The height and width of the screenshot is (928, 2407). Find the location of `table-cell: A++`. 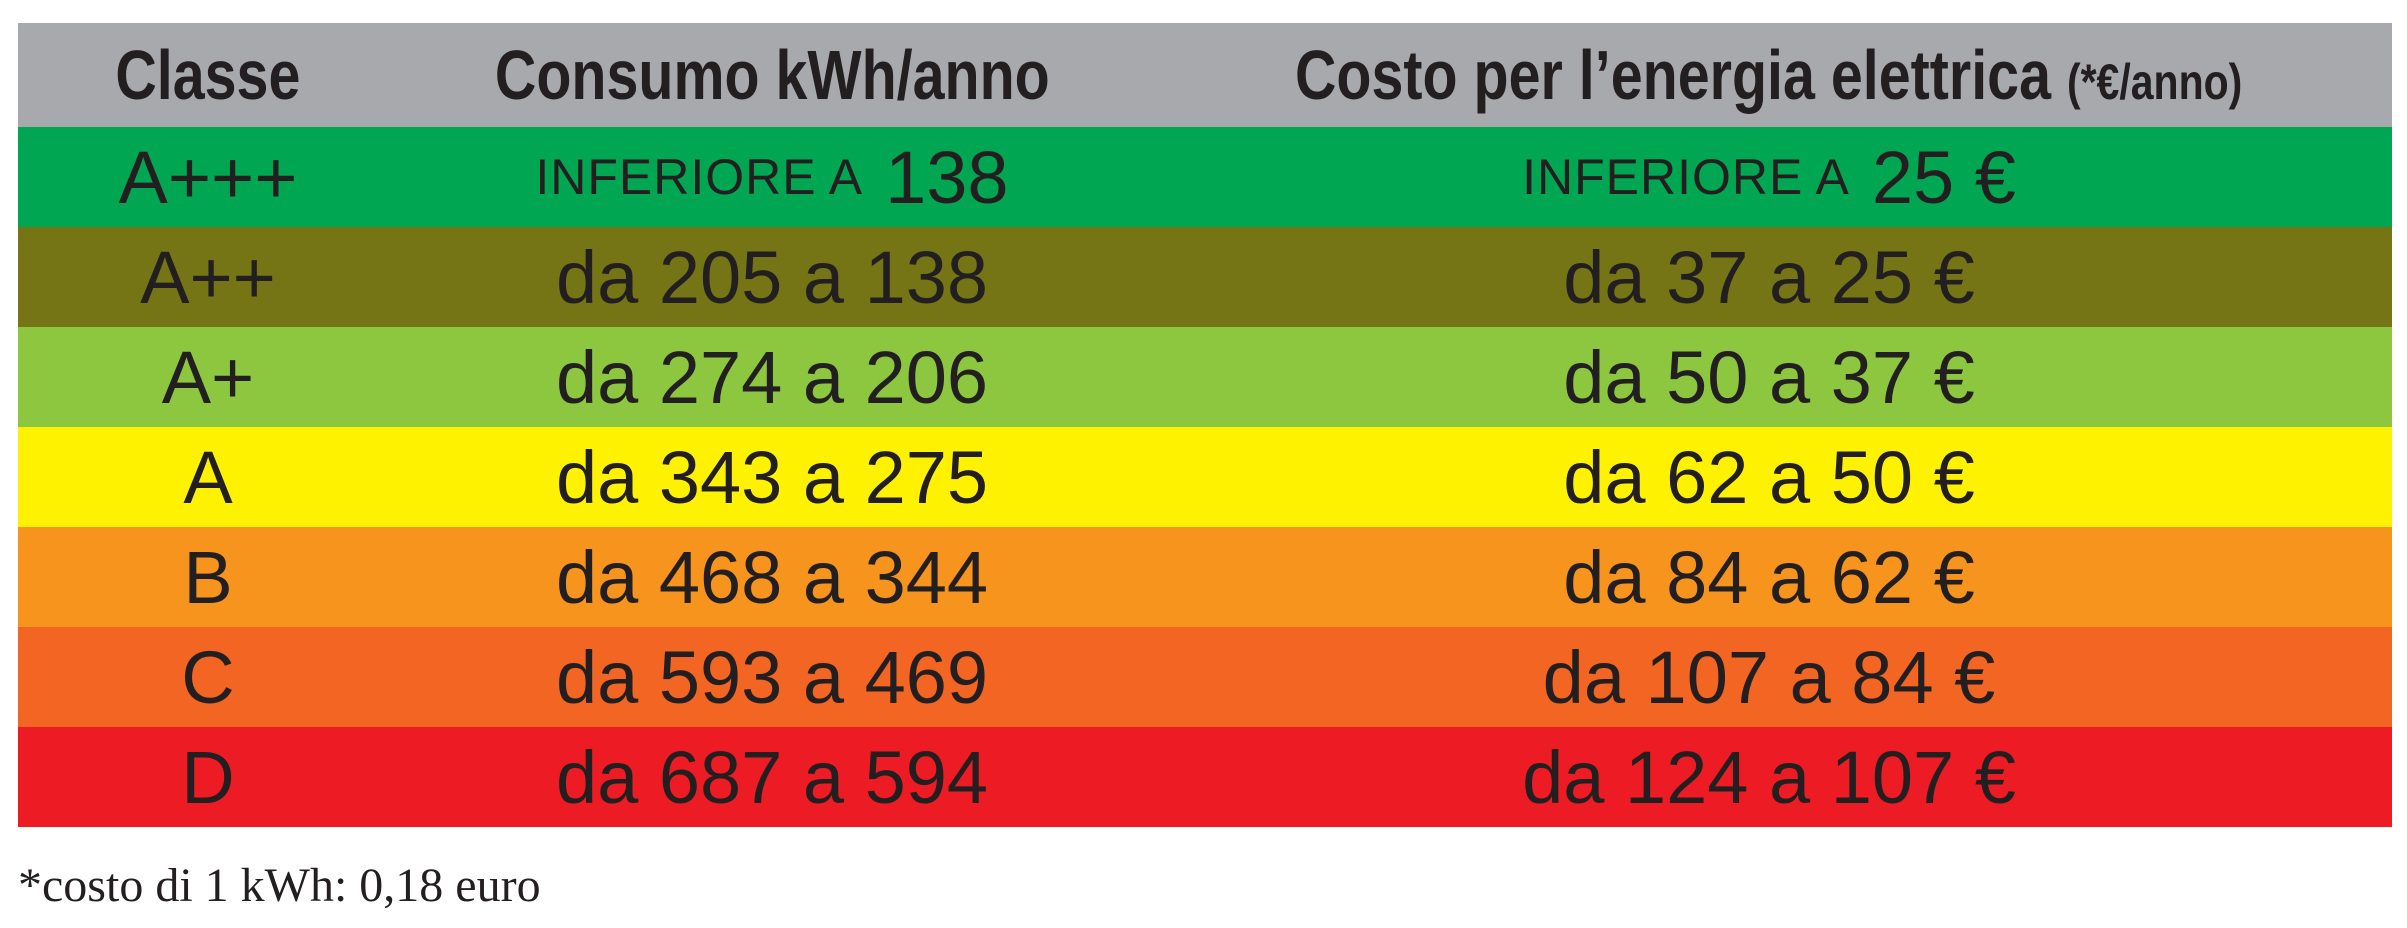

table-cell: A++ is located at coordinates (208, 277).